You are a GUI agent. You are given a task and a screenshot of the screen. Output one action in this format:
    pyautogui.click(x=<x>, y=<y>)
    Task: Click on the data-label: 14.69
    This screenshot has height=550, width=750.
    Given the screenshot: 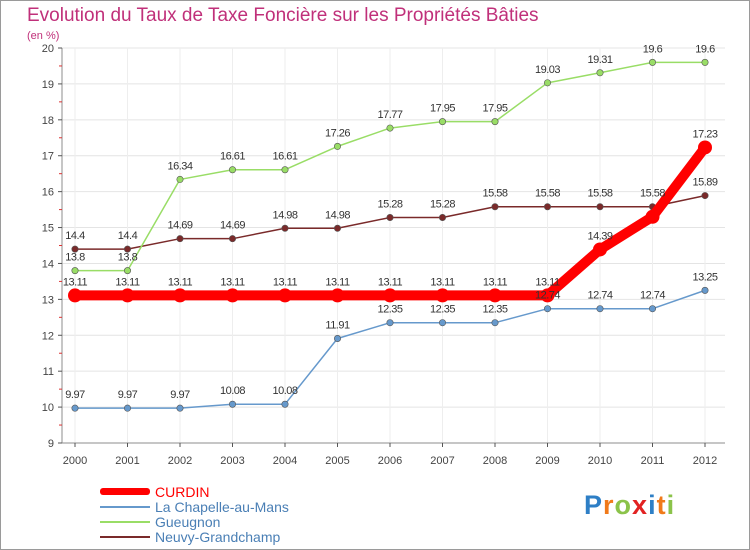 What is the action you would take?
    pyautogui.click(x=232, y=226)
    